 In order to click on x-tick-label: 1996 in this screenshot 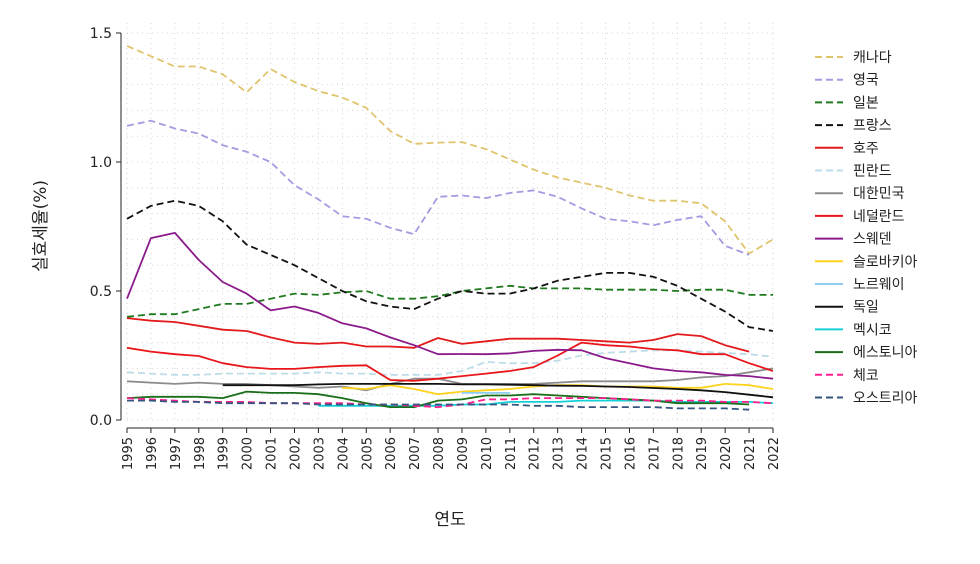, I will do `click(152, 453)`.